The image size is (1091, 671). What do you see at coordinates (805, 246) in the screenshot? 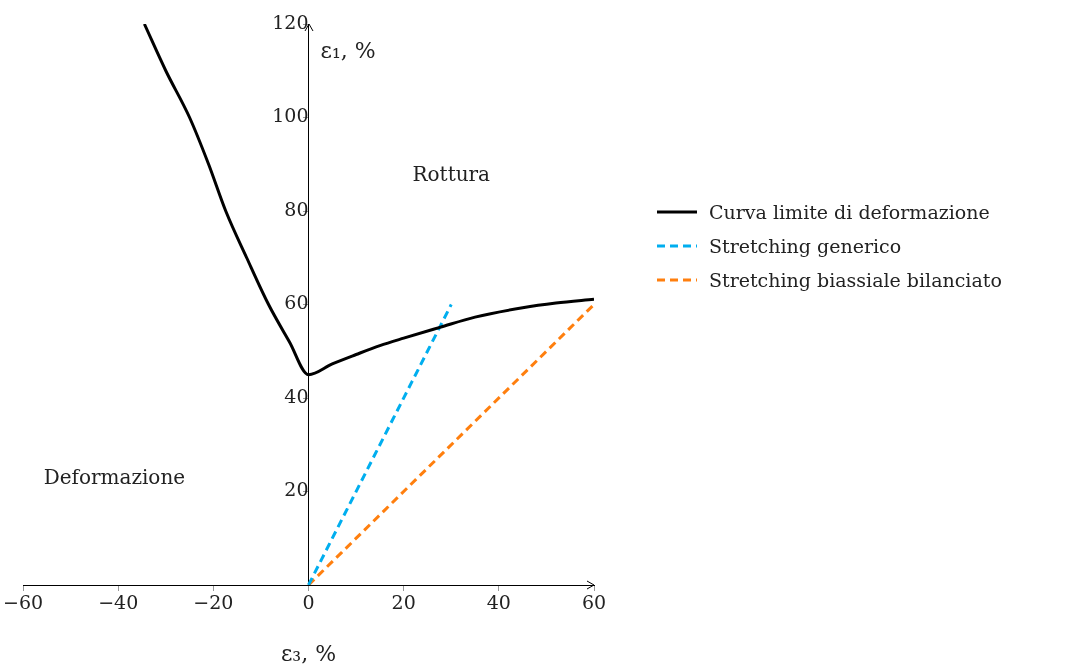
I see `legend-label: Stretching generico` at bounding box center [805, 246].